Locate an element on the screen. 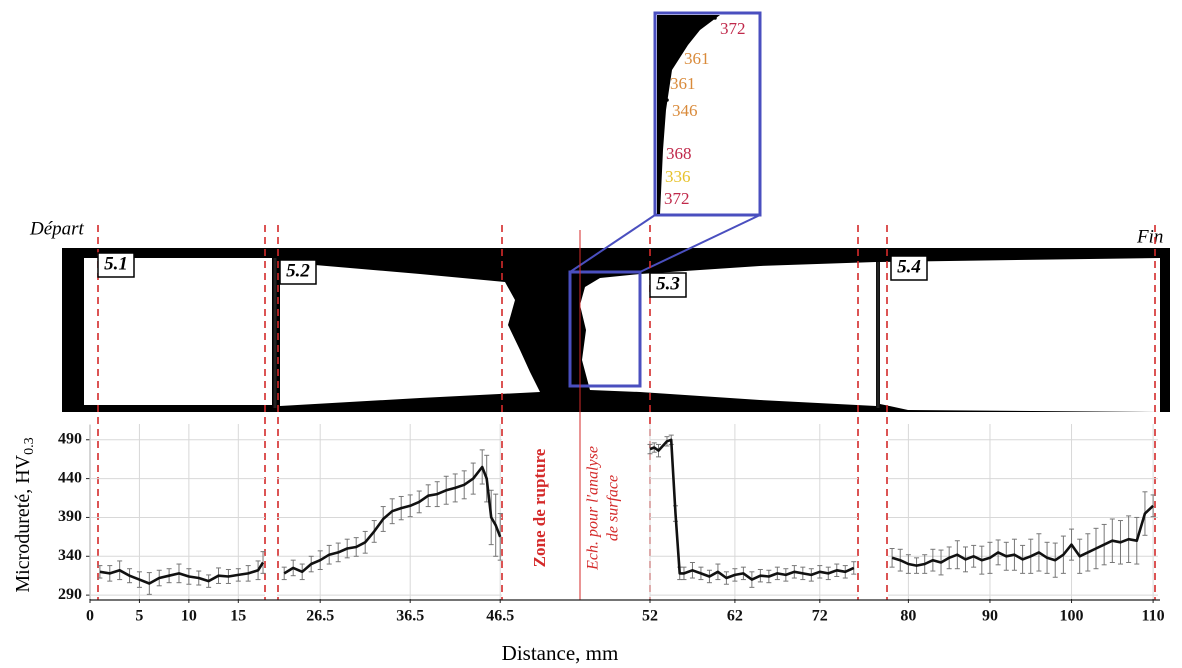 Image resolution: width=1182 pixels, height=668 pixels. x-tick-label: 62 is located at coordinates (735, 616).